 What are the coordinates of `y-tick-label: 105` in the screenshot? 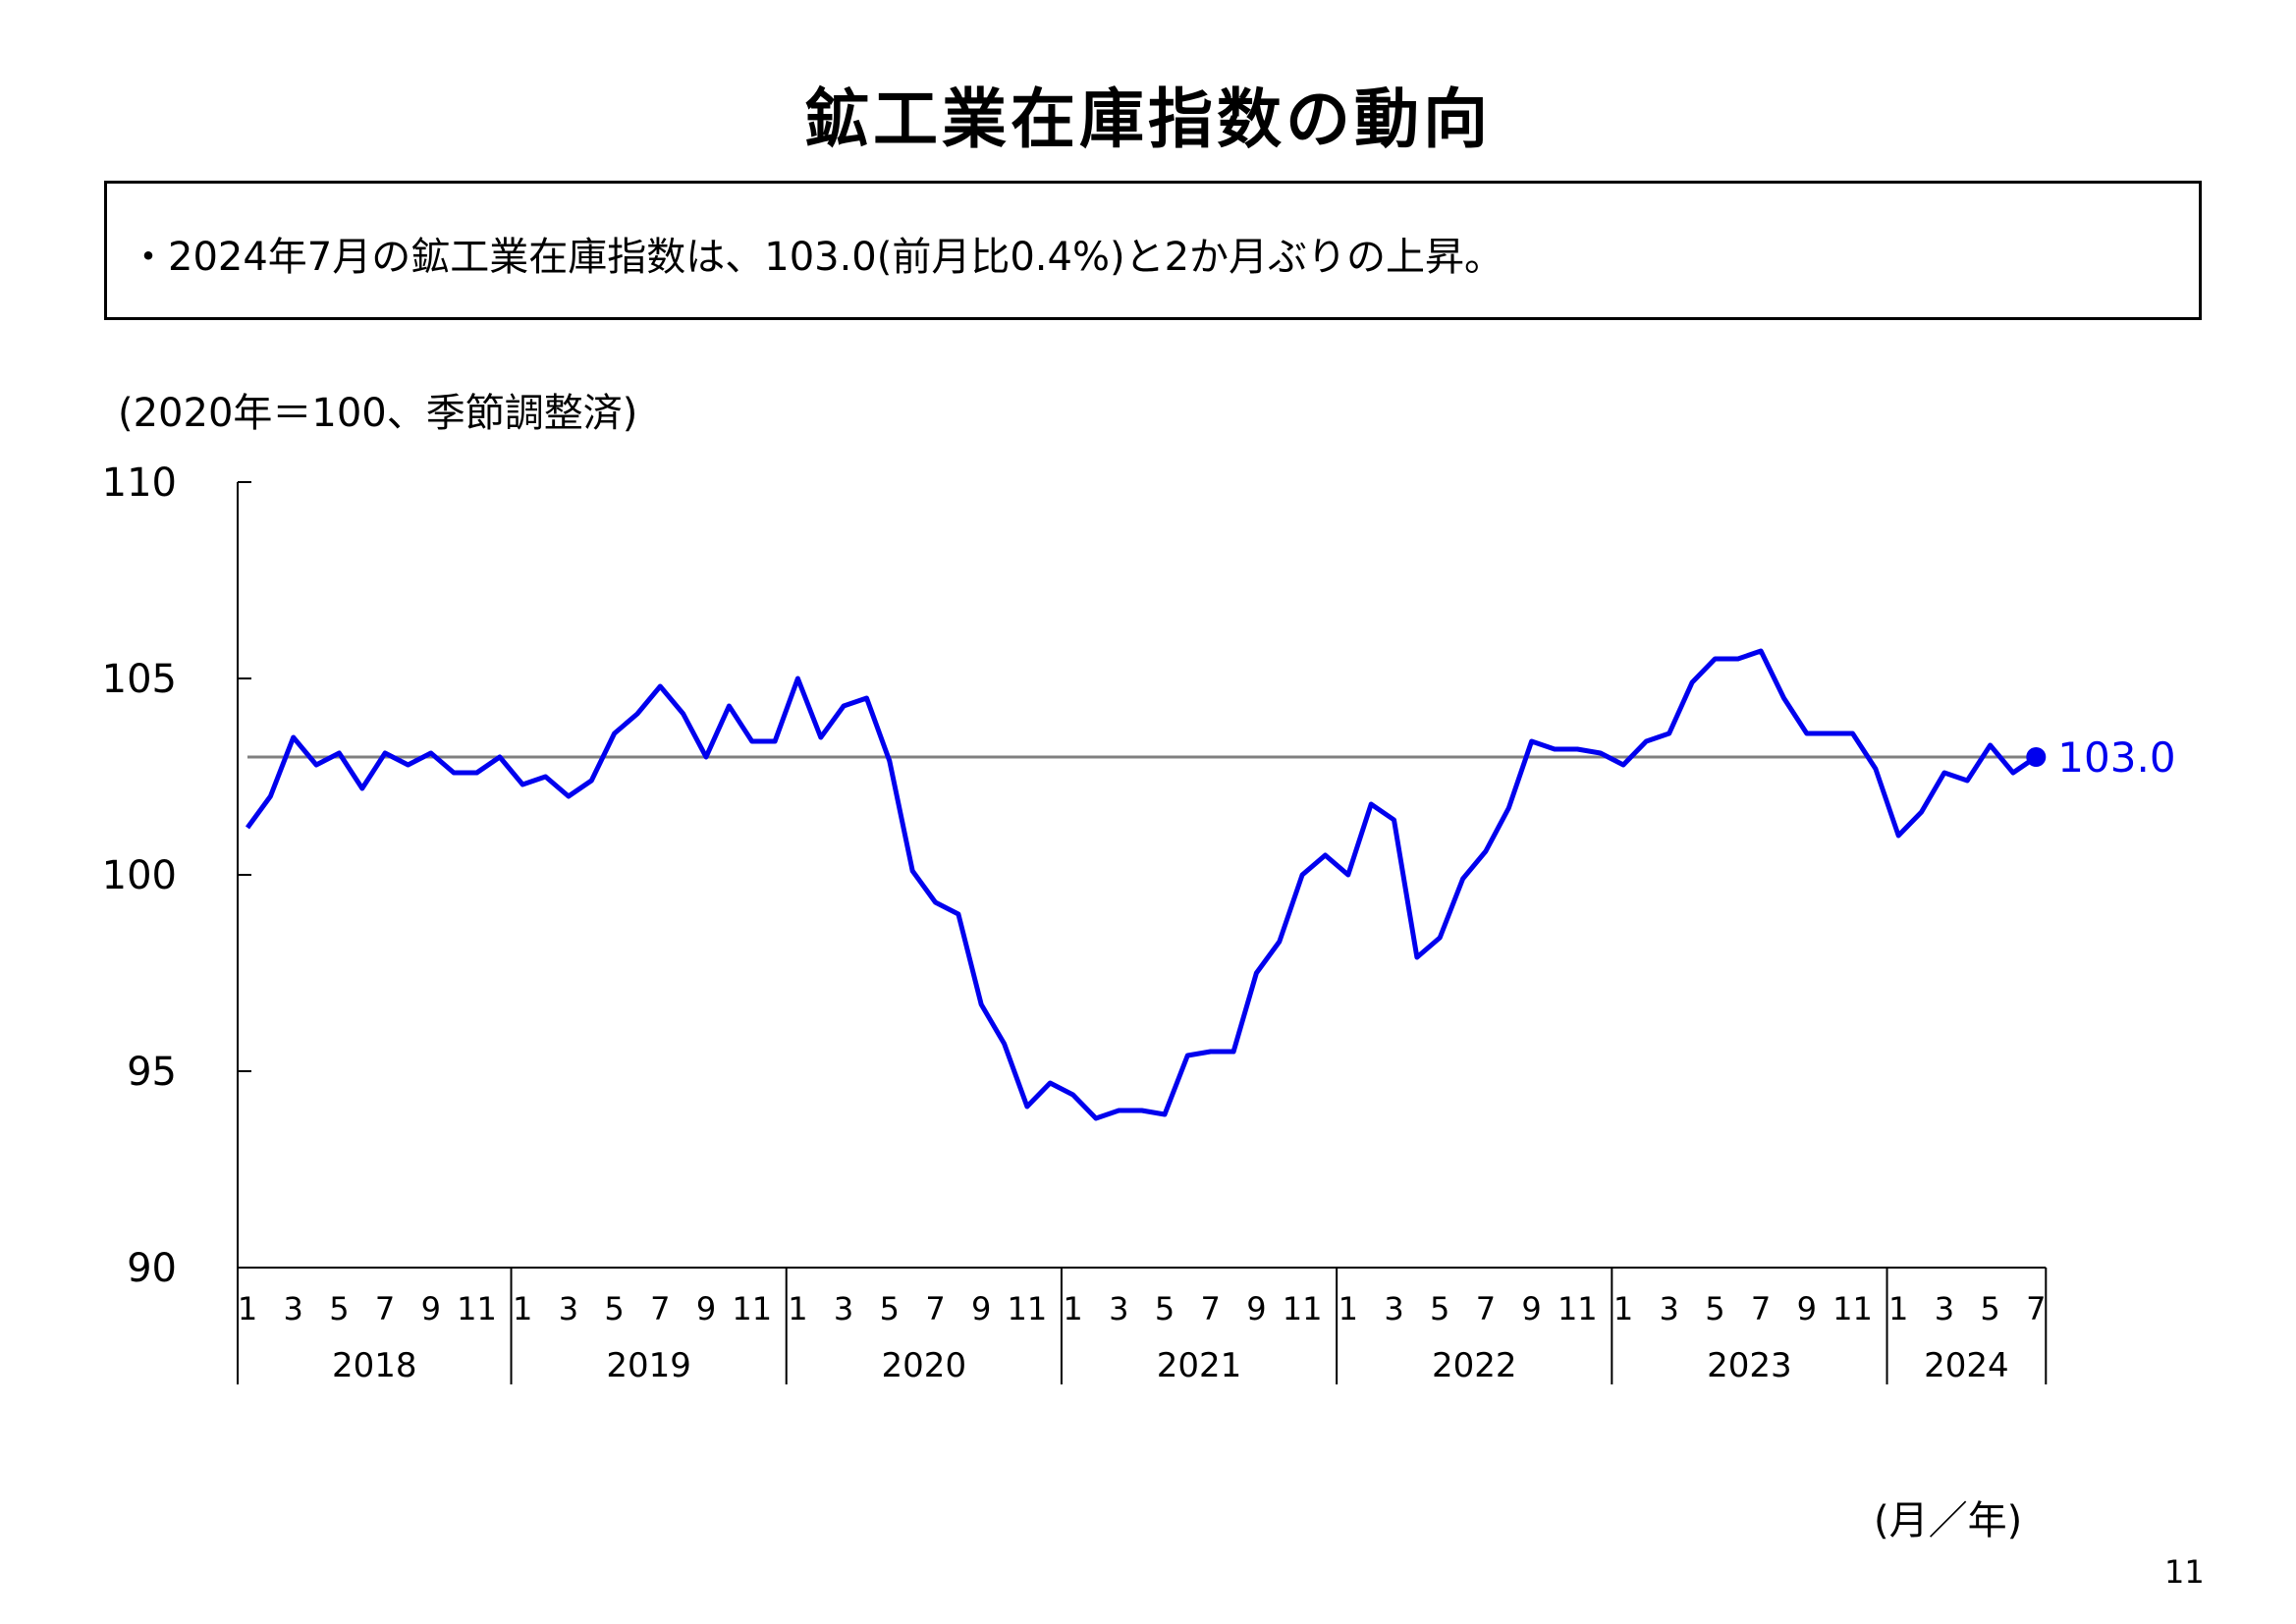 It's located at (139, 679).